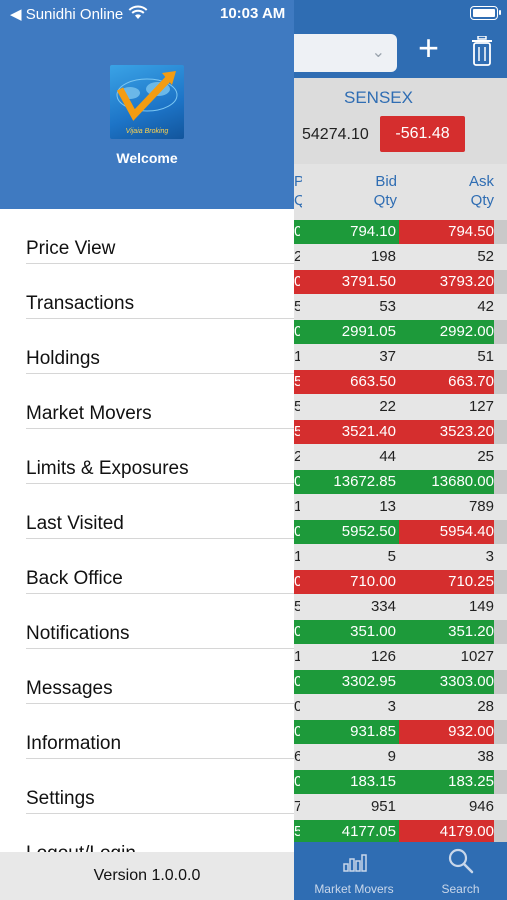 This screenshot has width=507, height=900. I want to click on bid-price: 5952.50, so click(349, 532).